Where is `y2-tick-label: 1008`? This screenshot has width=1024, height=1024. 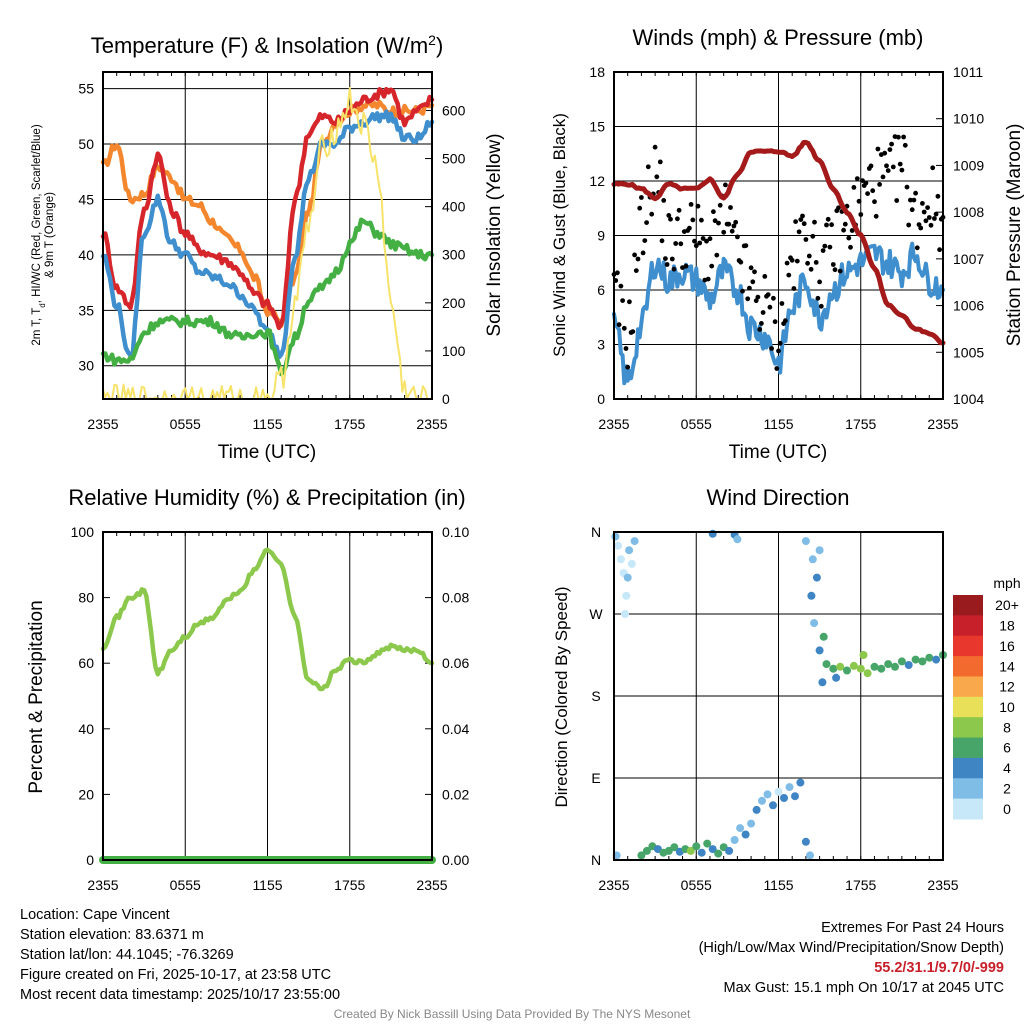
y2-tick-label: 1008 is located at coordinates (968, 212).